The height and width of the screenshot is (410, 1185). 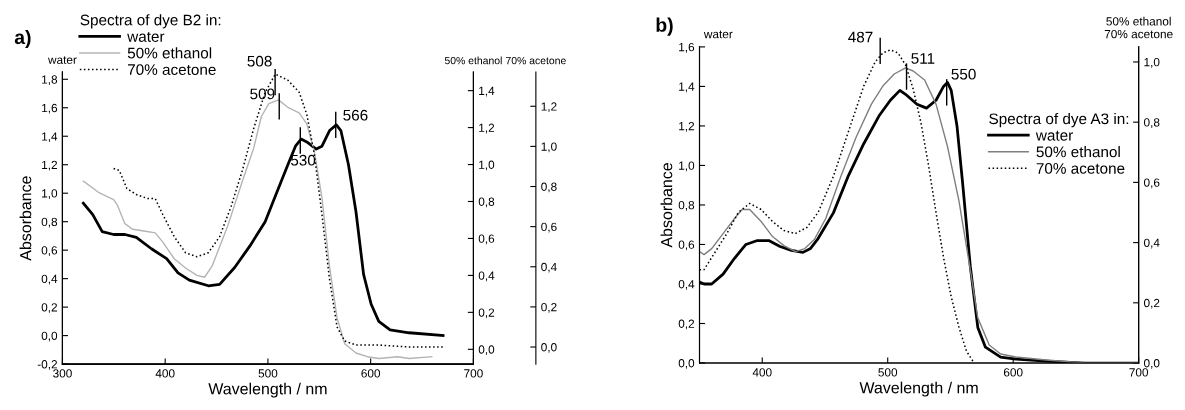 I want to click on annotation: 566, so click(x=355, y=115).